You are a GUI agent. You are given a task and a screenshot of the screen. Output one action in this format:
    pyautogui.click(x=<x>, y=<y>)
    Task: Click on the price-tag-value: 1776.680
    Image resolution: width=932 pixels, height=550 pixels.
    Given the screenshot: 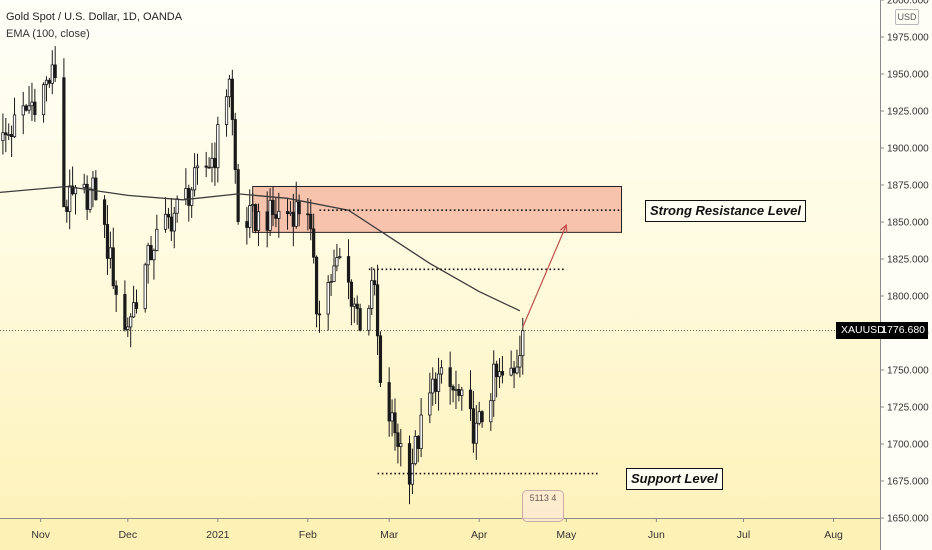 What is the action you would take?
    pyautogui.click(x=903, y=330)
    